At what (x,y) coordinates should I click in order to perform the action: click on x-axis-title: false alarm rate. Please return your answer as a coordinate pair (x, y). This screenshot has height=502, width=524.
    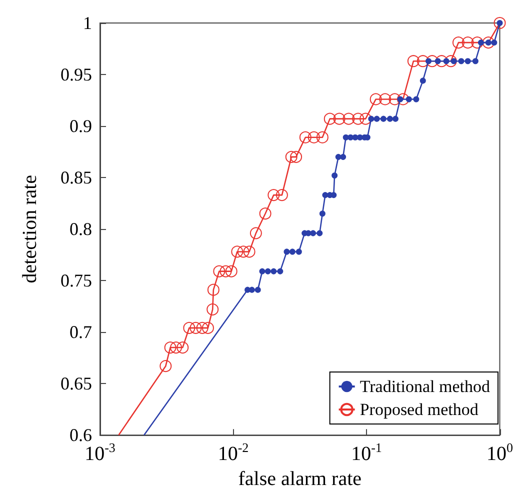
    Looking at the image, I should click on (300, 479).